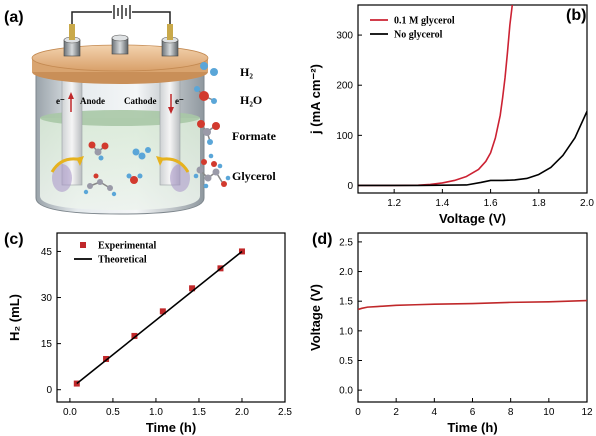  What do you see at coordinates (47, 298) in the screenshot?
I see `chart-c-y-tick-label: 30` at bounding box center [47, 298].